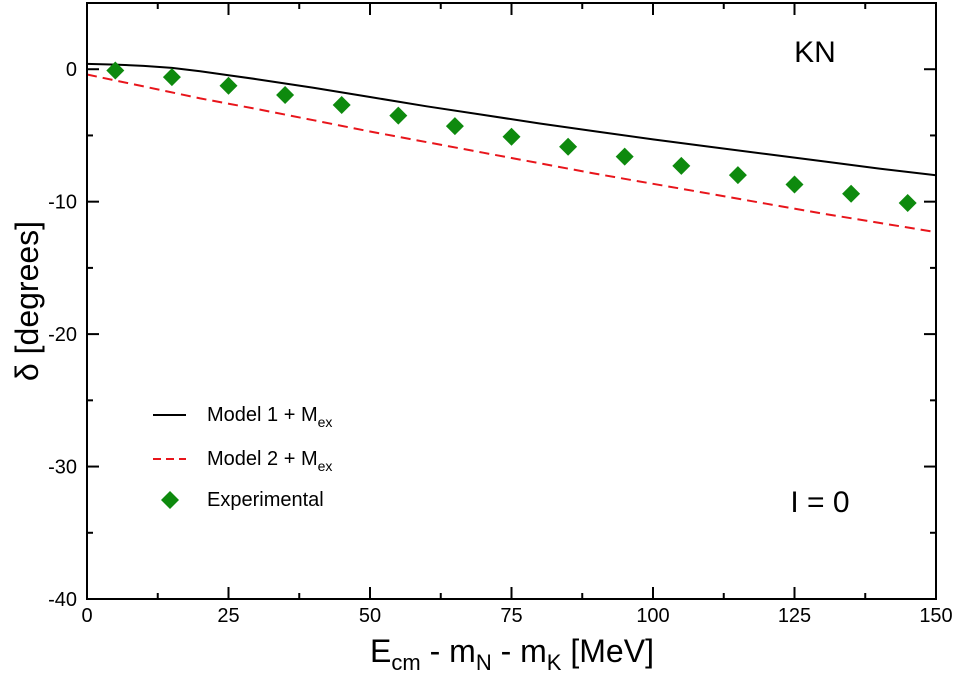 The width and height of the screenshot is (957, 675). What do you see at coordinates (170, 500) in the screenshot?
I see `legend-swatch-experimental` at bounding box center [170, 500].